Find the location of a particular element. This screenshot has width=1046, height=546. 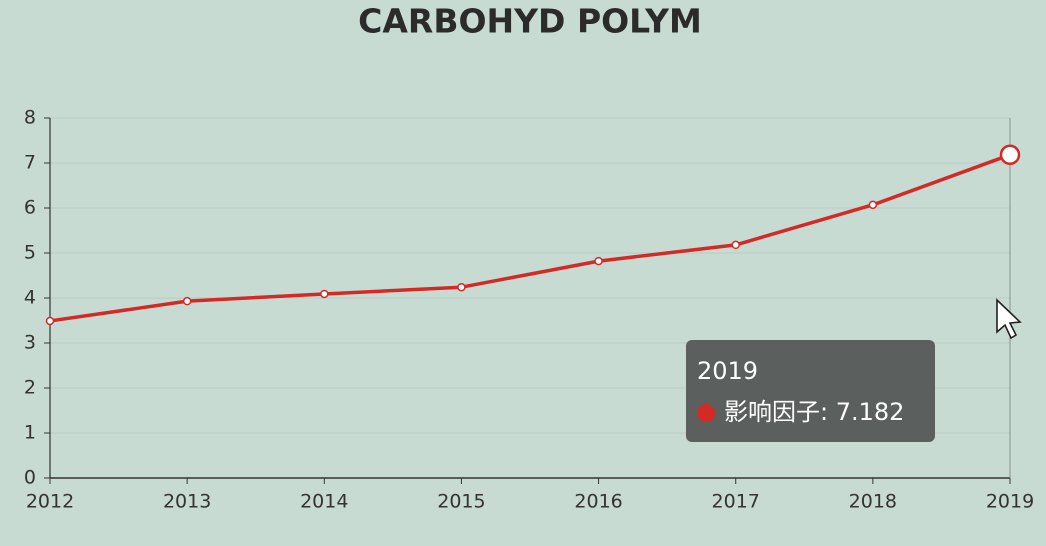

x-tick-label: 2017 is located at coordinates (736, 502).